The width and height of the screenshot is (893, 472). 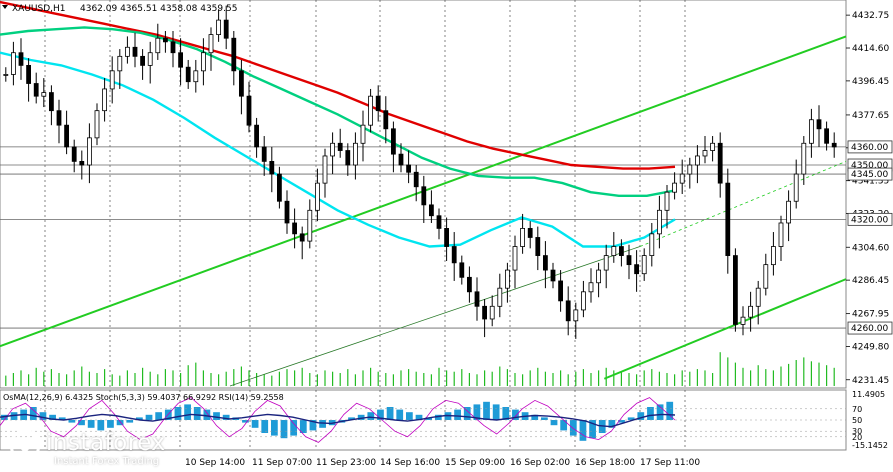 What do you see at coordinates (870, 49) in the screenshot?
I see `y-tick-label: 4414.60` at bounding box center [870, 49].